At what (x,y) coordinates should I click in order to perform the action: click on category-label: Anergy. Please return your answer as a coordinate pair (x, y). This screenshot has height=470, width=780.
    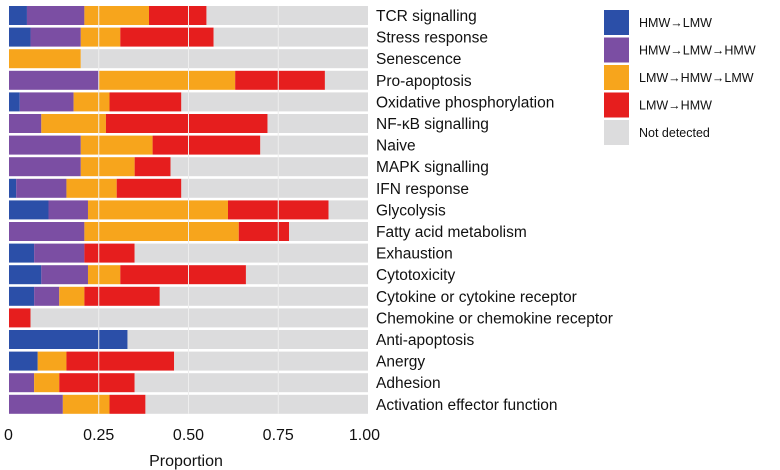
    Looking at the image, I should click on (400, 362).